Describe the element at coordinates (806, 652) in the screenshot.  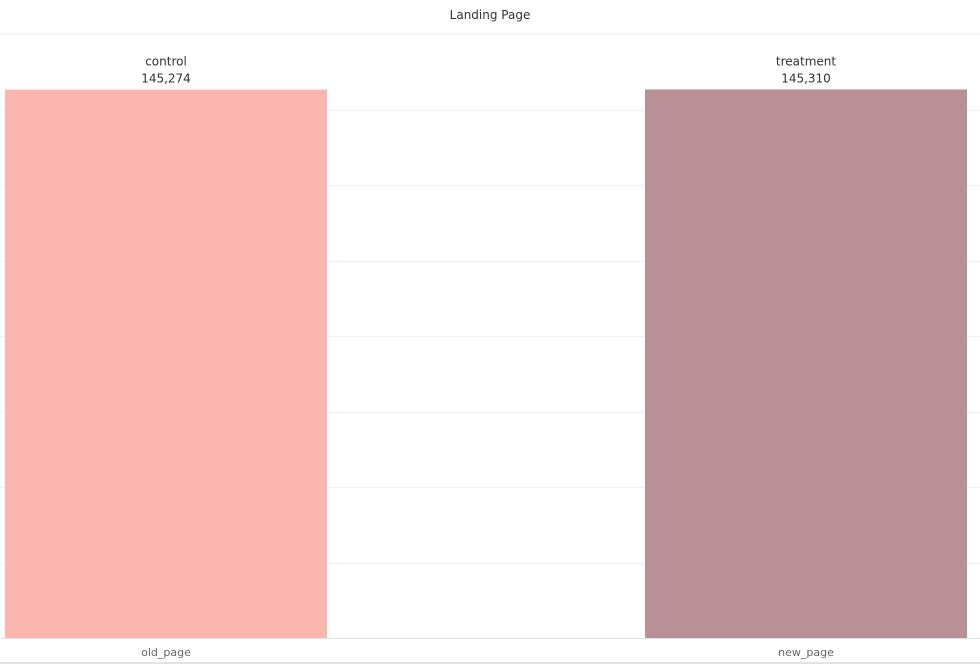
I see `x-tick-label: new_page` at that location.